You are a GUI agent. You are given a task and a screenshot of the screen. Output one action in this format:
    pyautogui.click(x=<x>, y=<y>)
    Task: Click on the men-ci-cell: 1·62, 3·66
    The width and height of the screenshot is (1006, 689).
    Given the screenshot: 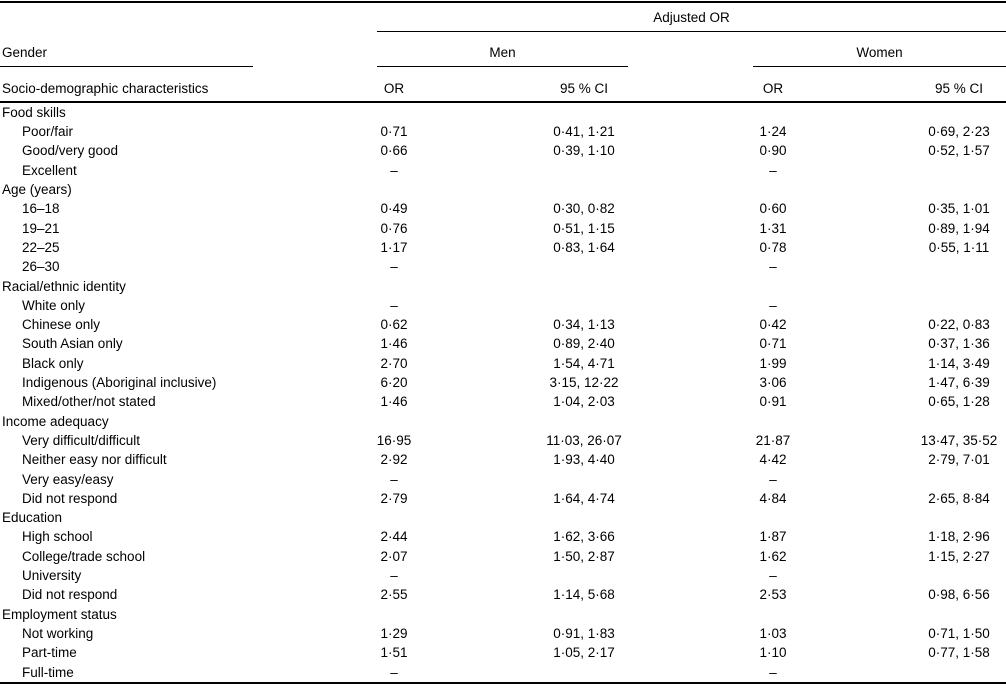 What is the action you would take?
    pyautogui.click(x=584, y=537)
    